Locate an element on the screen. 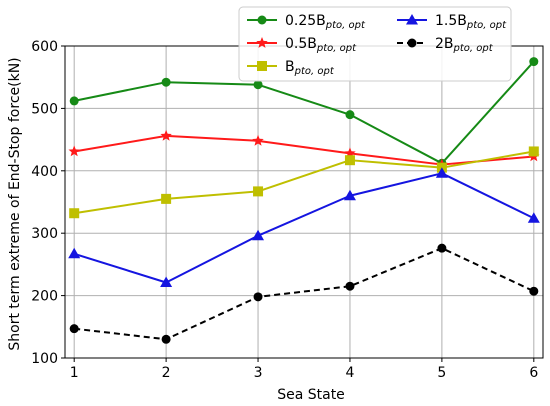  x-tick-label: 2 is located at coordinates (166, 373).